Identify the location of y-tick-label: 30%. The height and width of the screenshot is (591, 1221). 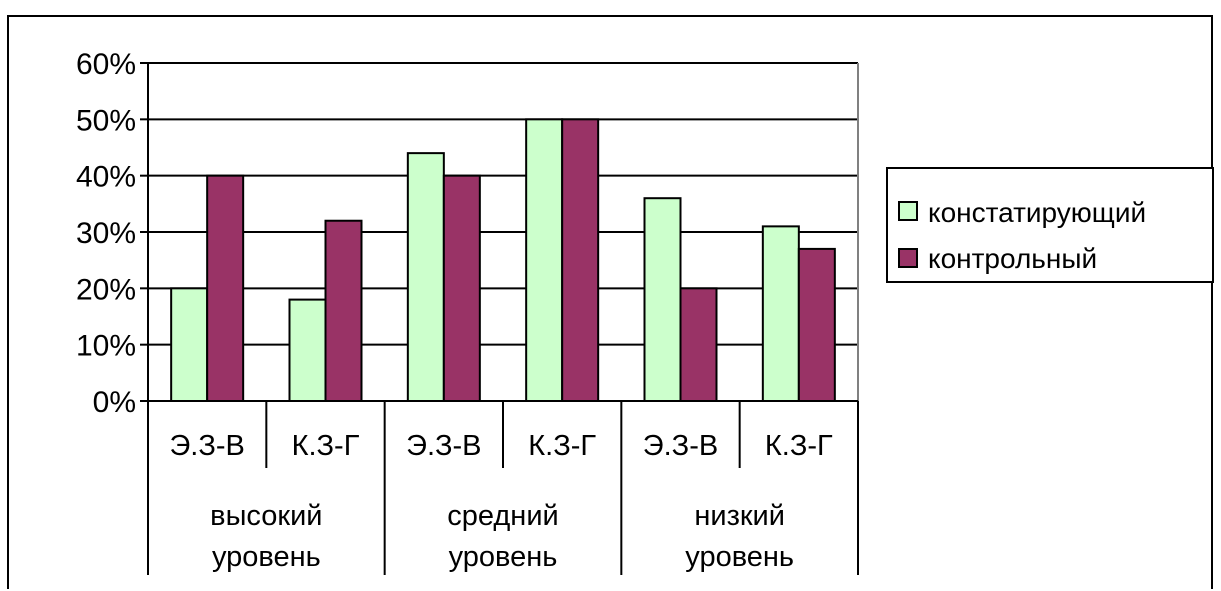
(106, 233).